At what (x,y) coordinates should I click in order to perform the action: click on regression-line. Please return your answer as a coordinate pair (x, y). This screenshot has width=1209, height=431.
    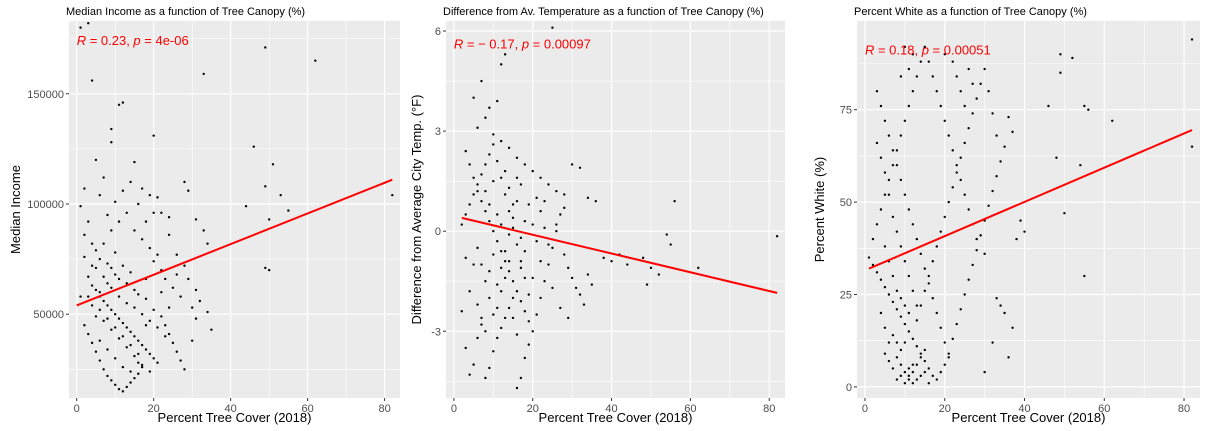
    Looking at the image, I should click on (619, 255).